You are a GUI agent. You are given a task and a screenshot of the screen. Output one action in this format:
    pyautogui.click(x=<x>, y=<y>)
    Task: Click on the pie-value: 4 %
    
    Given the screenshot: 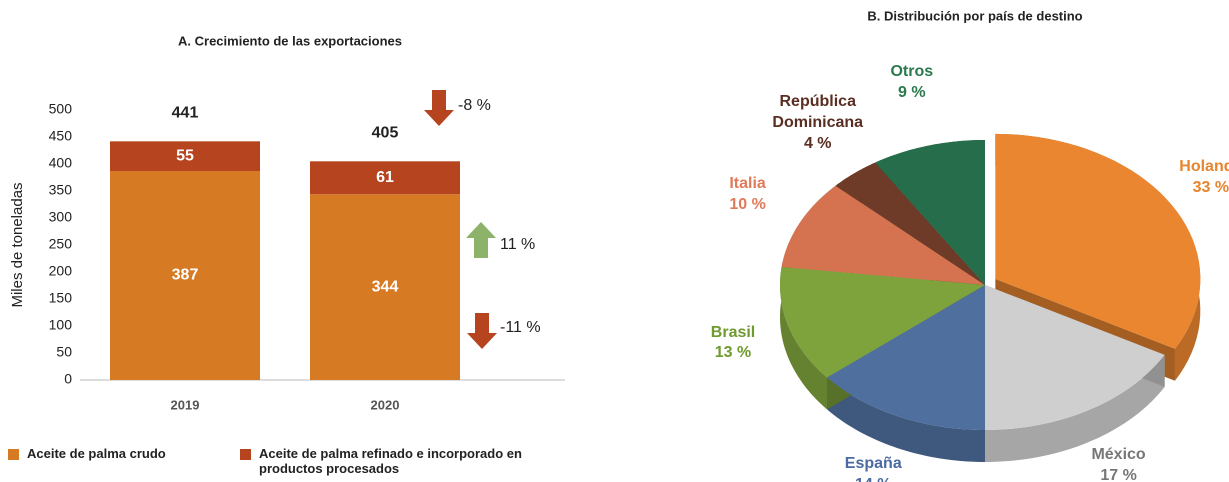 What is the action you would take?
    pyautogui.click(x=817, y=143)
    